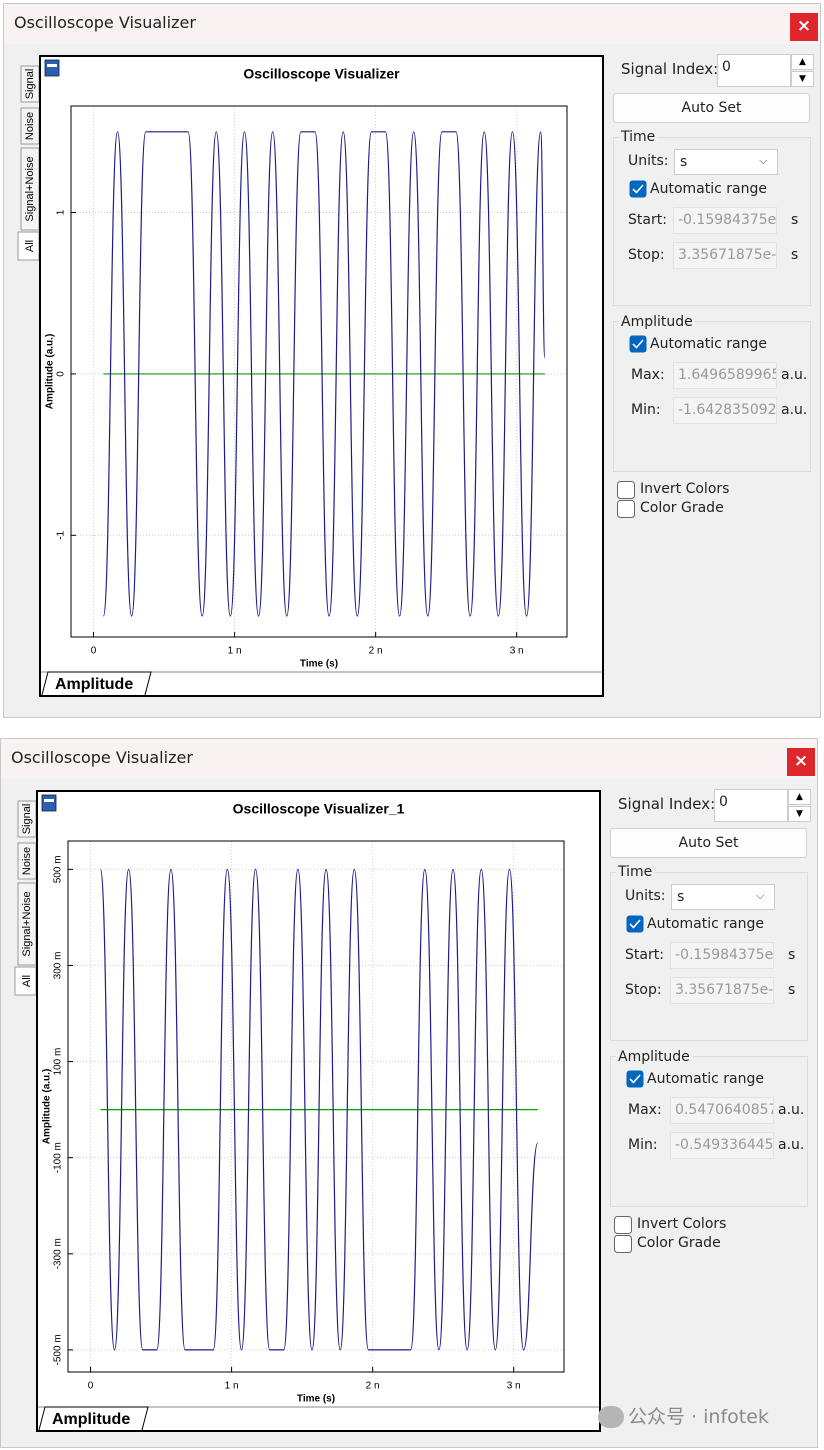  What do you see at coordinates (58, 966) in the screenshot?
I see `y-tick-label: 300 m` at bounding box center [58, 966].